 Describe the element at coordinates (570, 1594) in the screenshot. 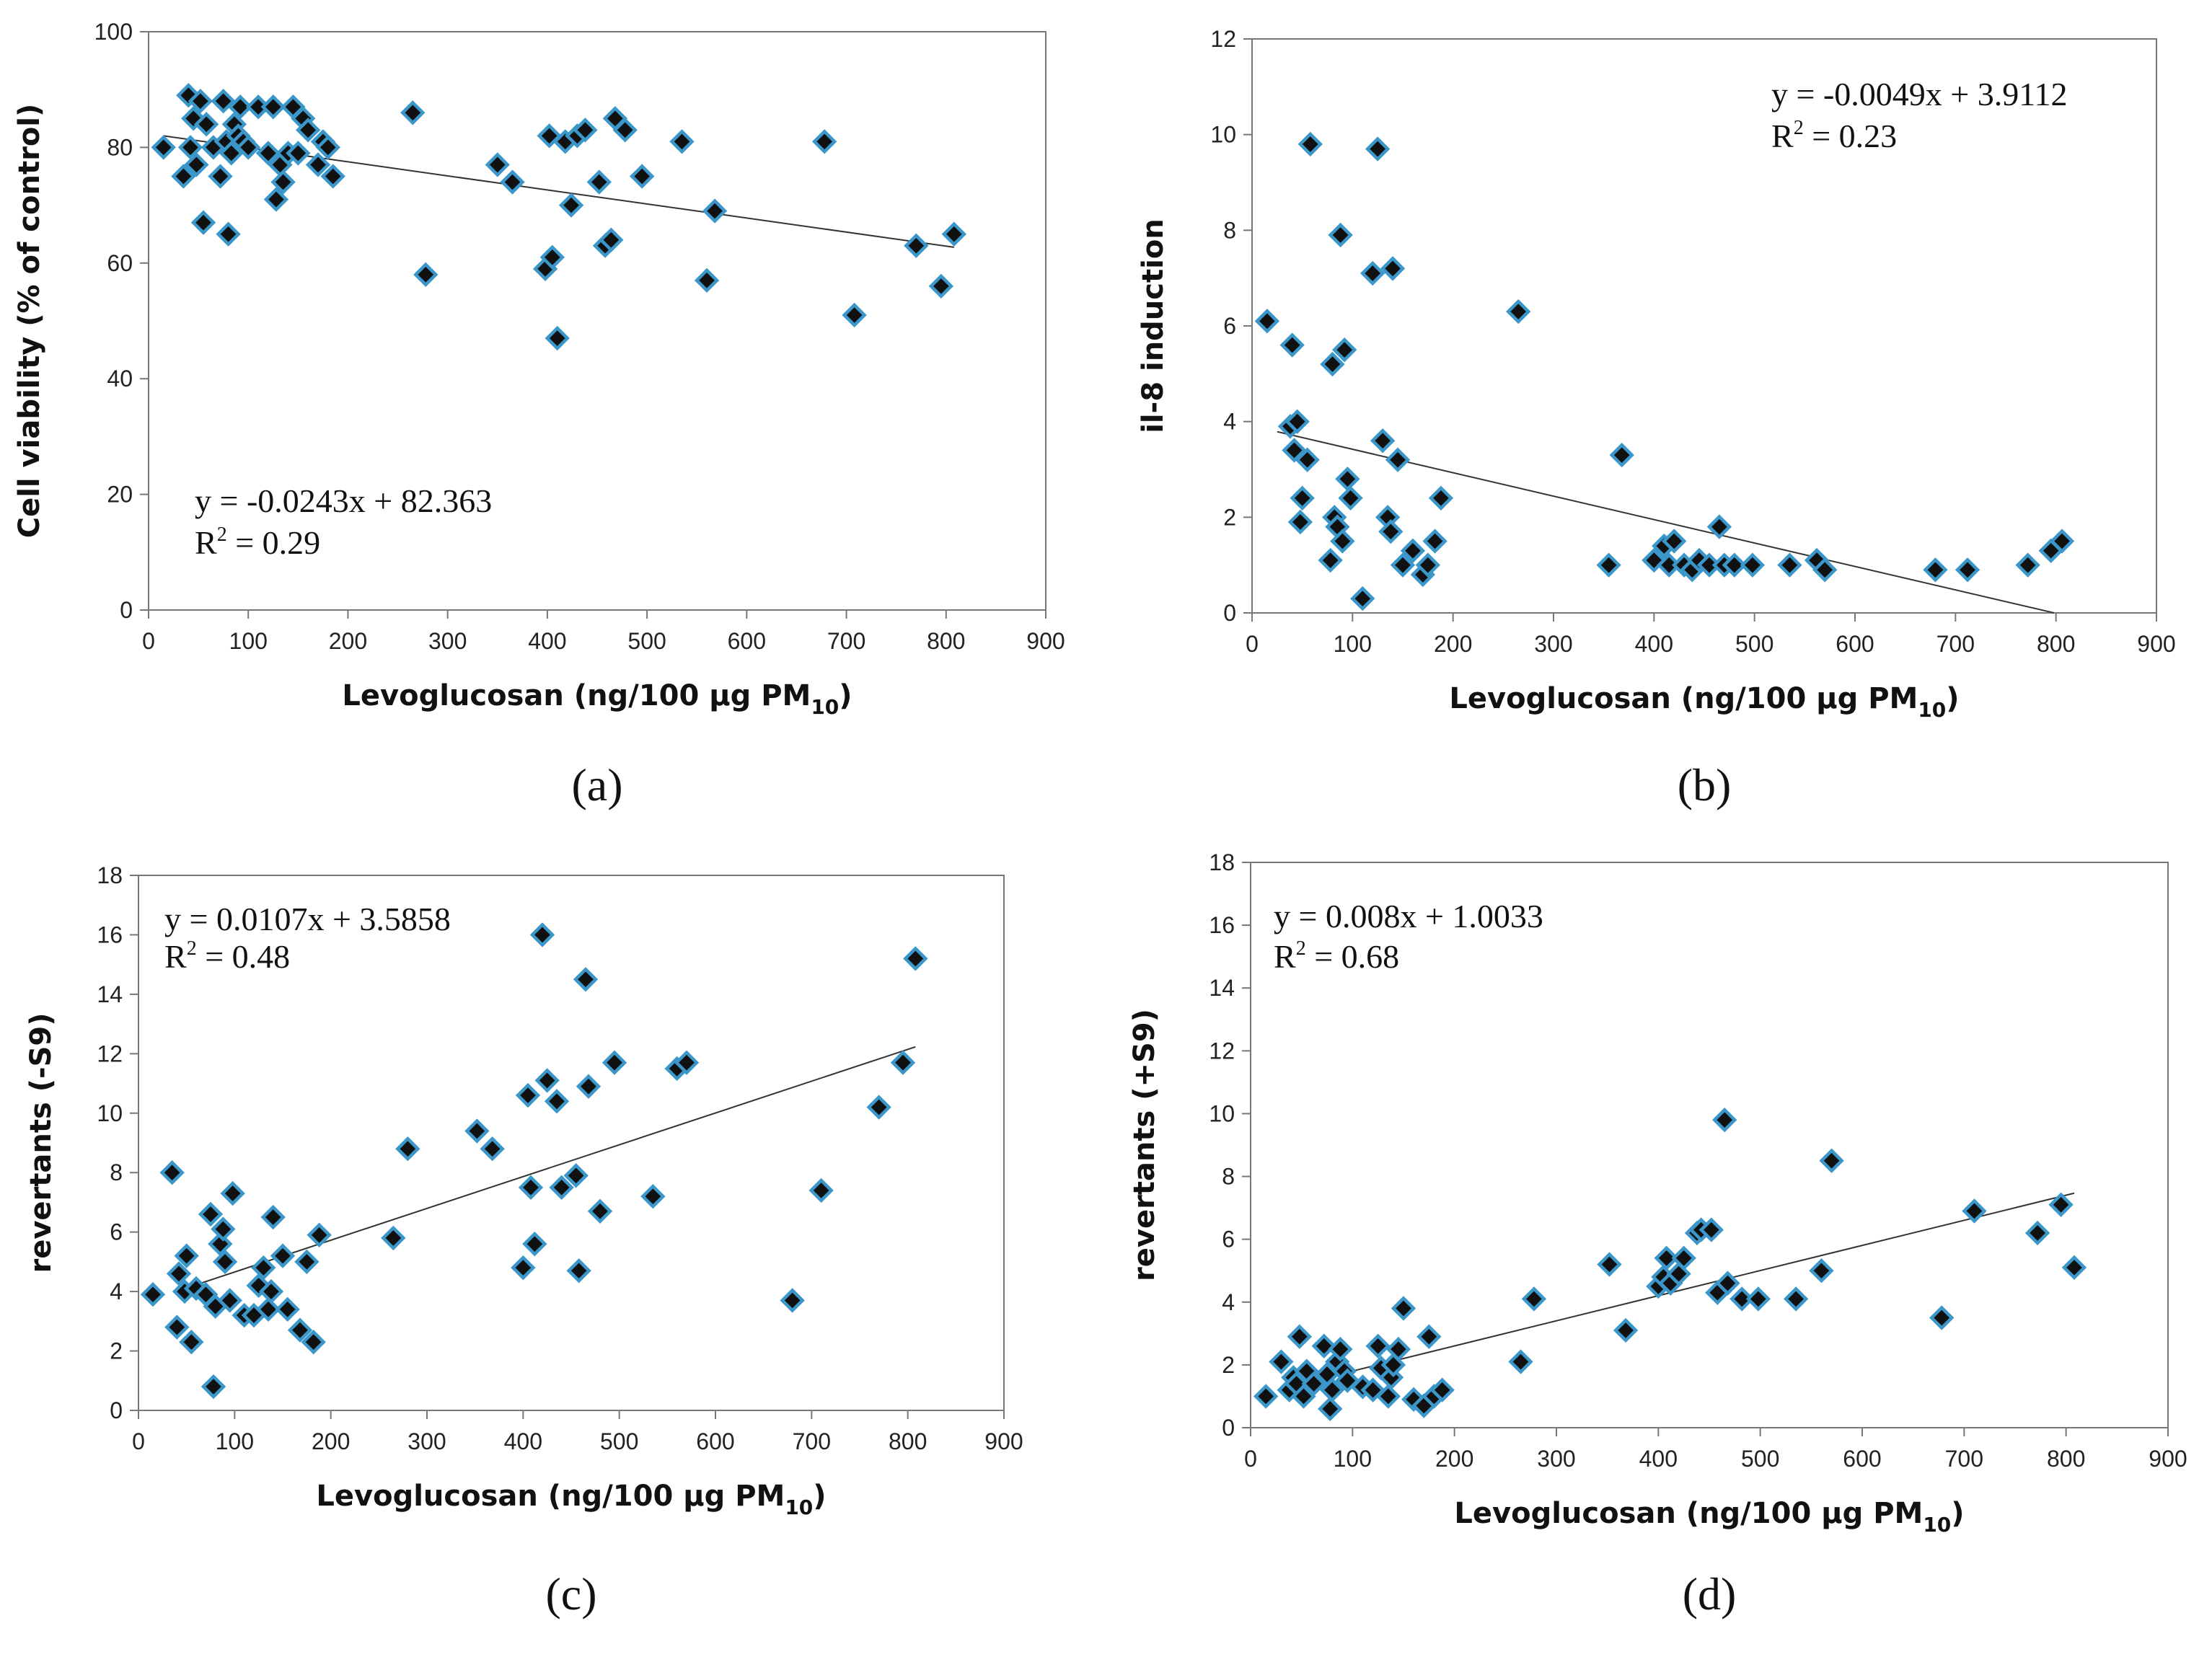

I see `panel-label: (c)` at that location.